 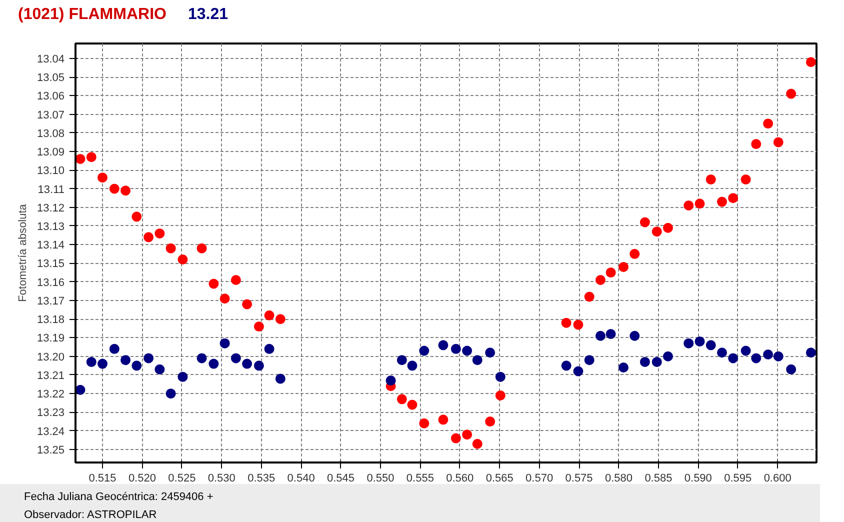 I want to click on y-tick-label: 13.08, so click(x=50, y=134).